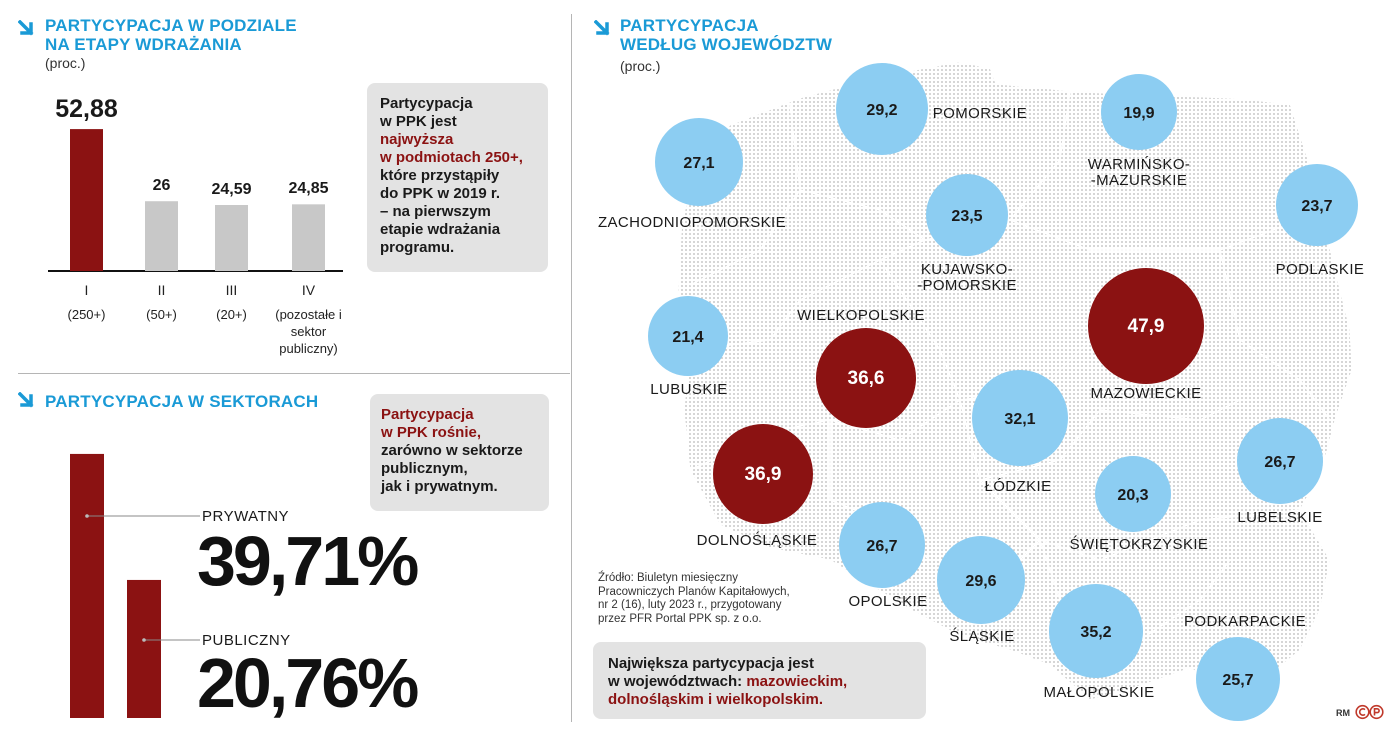 This screenshot has height=739, width=1400. Describe the element at coordinates (757, 540) in the screenshot. I see `region-name-label: DOLNOŚLĄSKIE` at that location.